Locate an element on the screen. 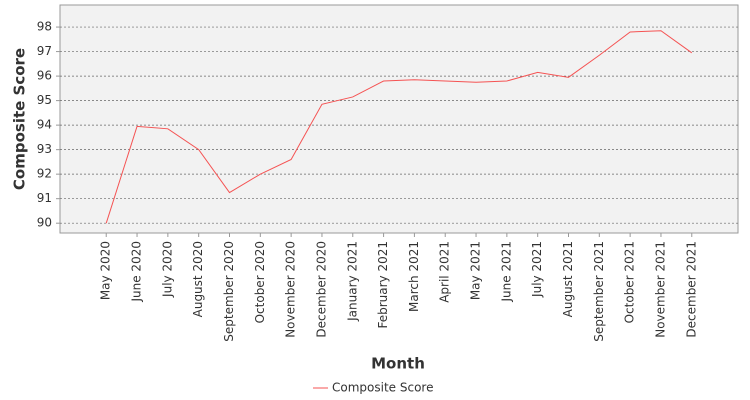  x-tick-label: January 2021 is located at coordinates (352, 281).